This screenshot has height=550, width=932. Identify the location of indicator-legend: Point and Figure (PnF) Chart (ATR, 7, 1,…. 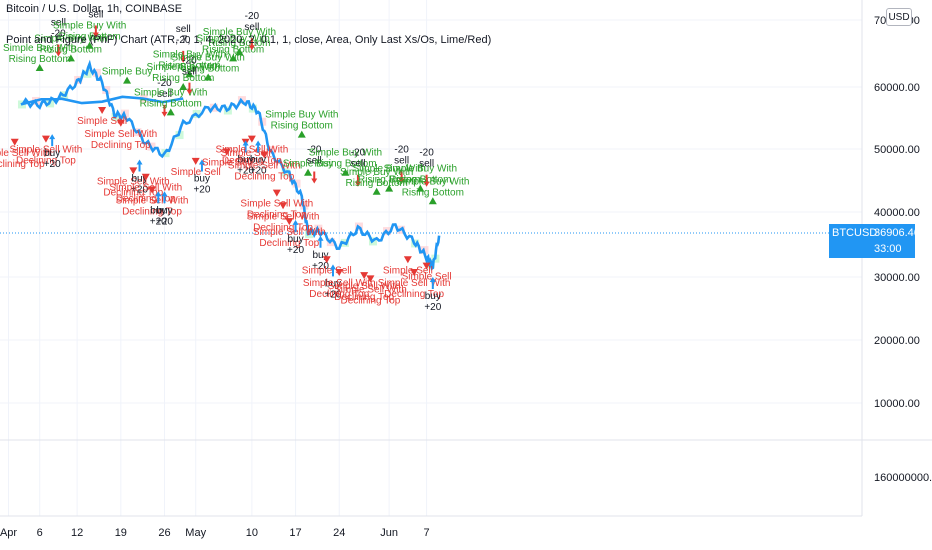
(249, 40).